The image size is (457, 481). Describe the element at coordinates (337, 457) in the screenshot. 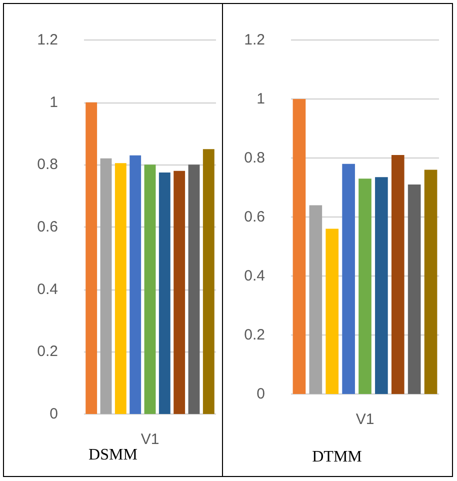

I see `text: DTMM` at that location.